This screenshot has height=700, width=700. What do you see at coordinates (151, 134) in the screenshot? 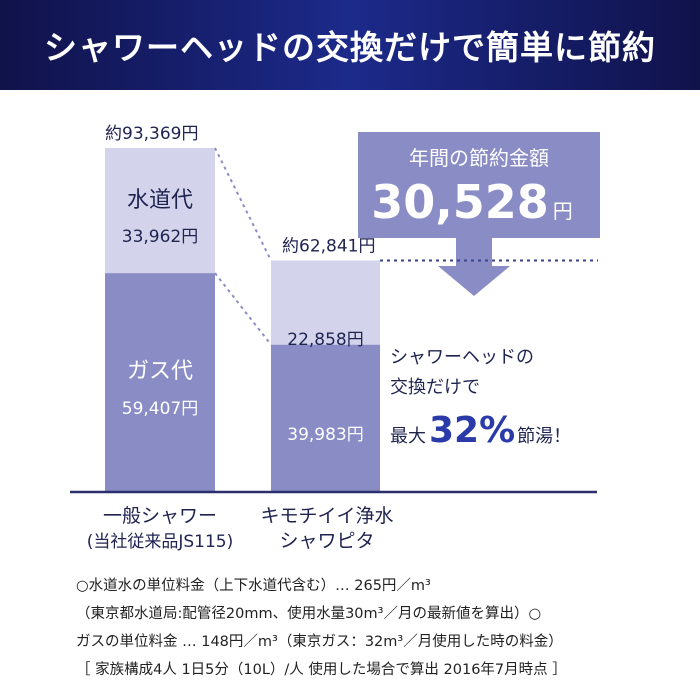
I see `total-label-conventional: 約93,369円` at bounding box center [151, 134].